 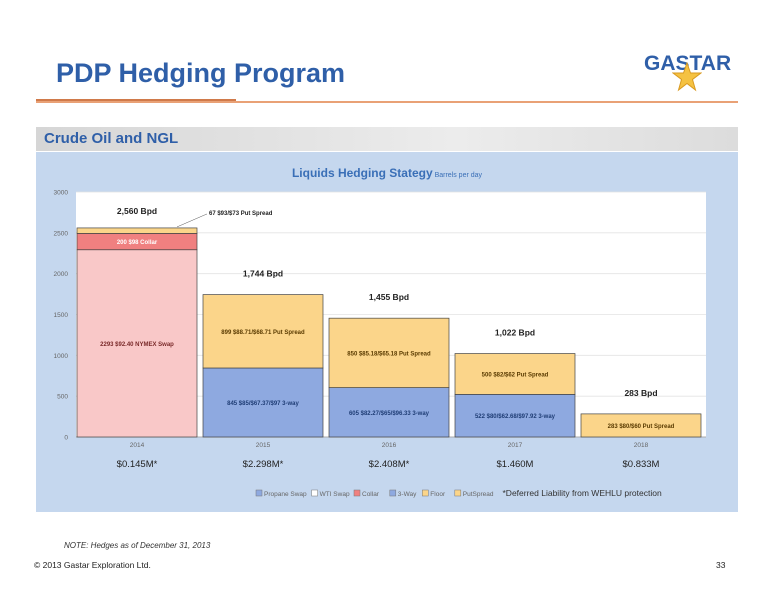 I want to click on segment-label: 2293 $92.40 NYMEX Swap, so click(x=137, y=345).